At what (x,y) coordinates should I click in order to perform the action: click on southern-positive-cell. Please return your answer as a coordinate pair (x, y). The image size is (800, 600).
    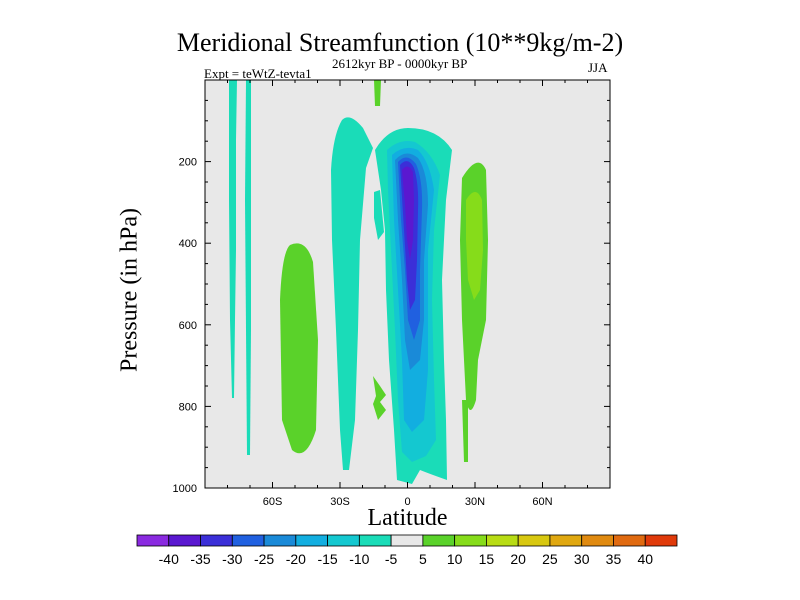
    Looking at the image, I should click on (299, 348).